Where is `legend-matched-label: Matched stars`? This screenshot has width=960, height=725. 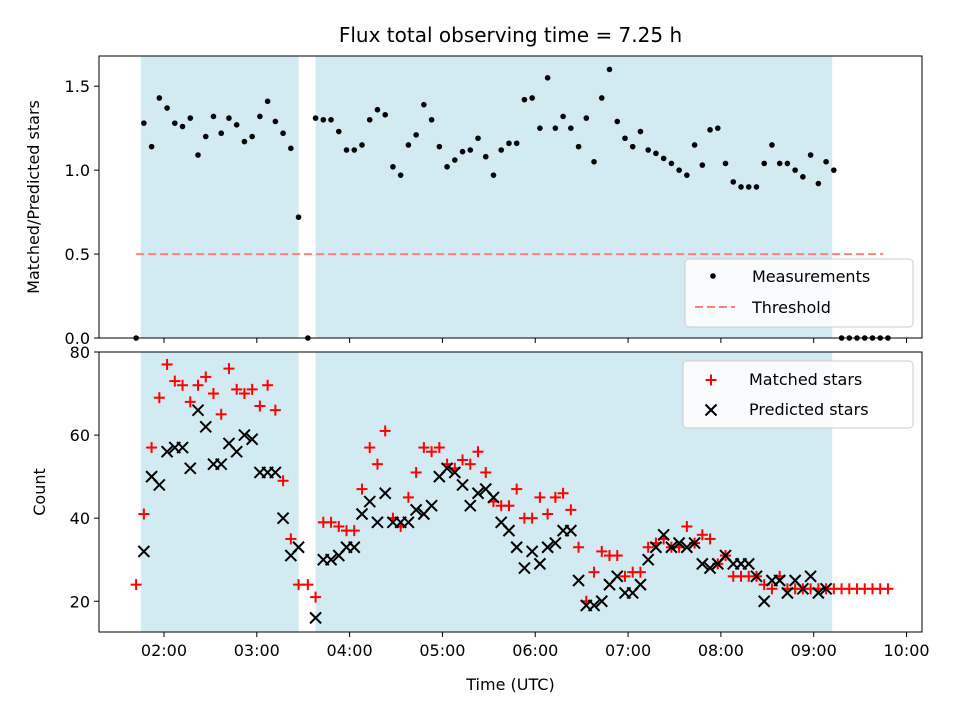 legend-matched-label: Matched stars is located at coordinates (805, 379).